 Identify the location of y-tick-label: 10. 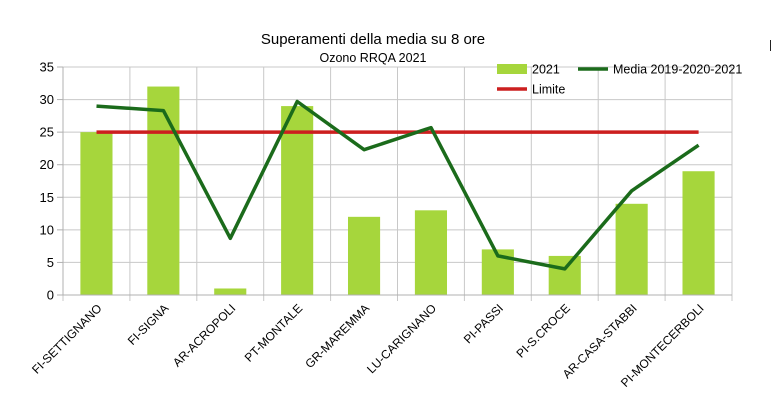
(47, 229).